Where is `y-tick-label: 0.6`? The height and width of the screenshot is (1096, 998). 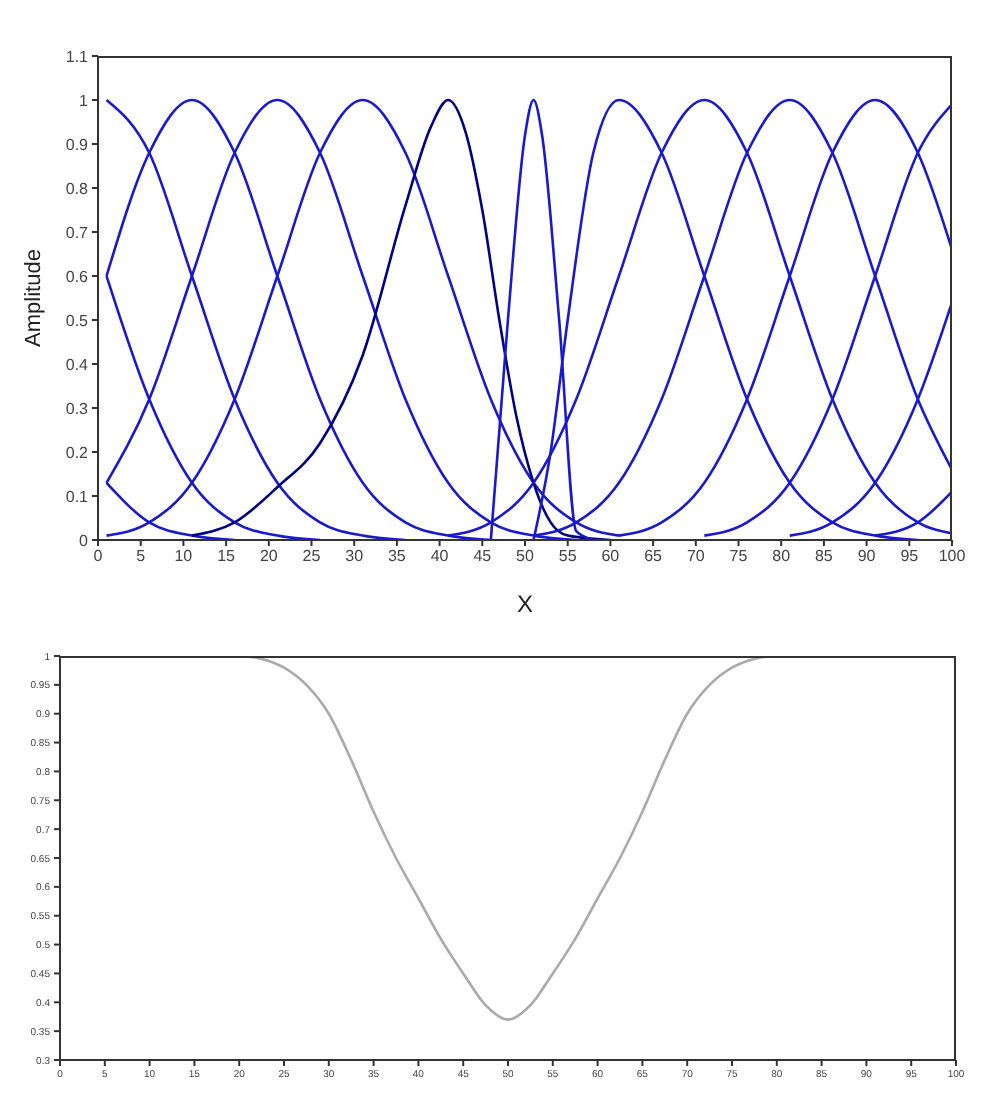 y-tick-label: 0.6 is located at coordinates (77, 276).